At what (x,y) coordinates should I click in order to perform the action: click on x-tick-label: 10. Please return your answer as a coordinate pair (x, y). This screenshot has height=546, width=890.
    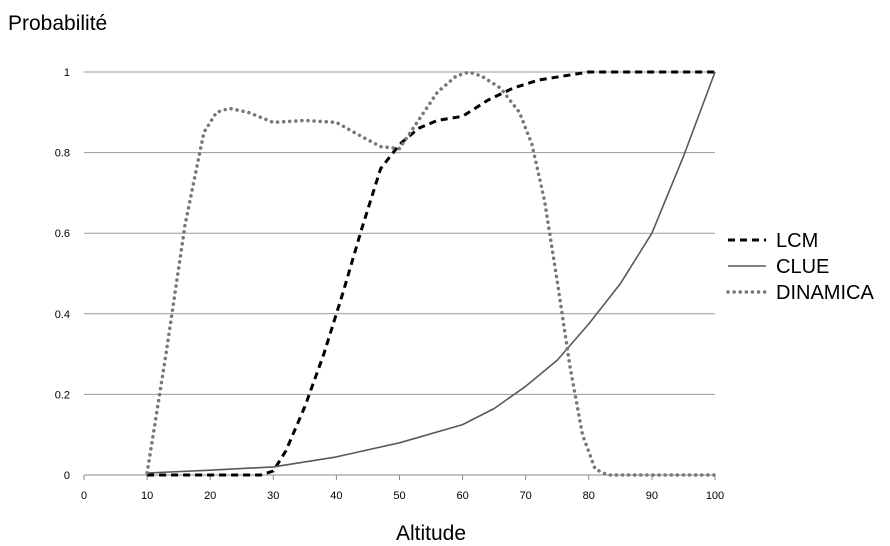
    Looking at the image, I should click on (147, 496).